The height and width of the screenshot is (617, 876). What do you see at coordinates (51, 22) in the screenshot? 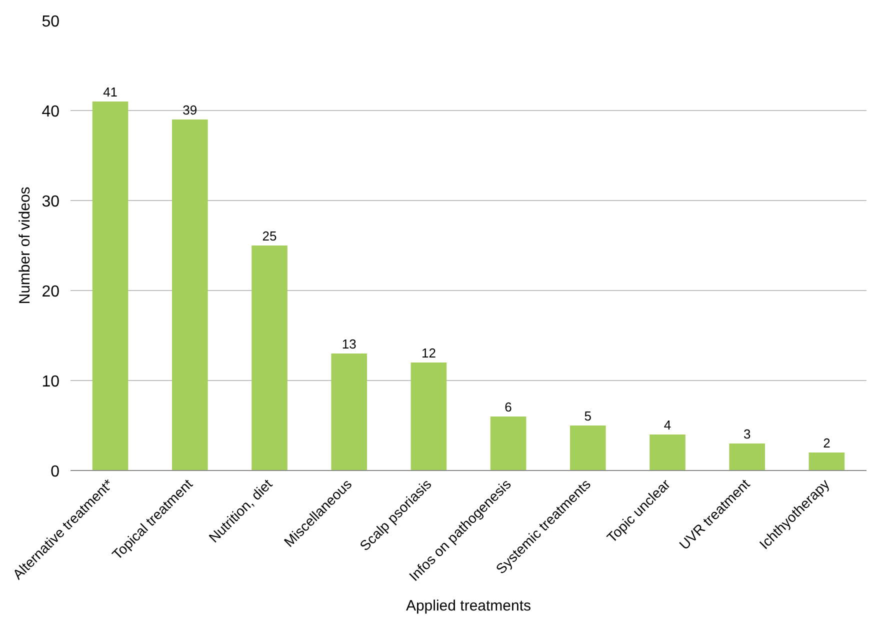
I see `y-tick-label: 50` at bounding box center [51, 22].